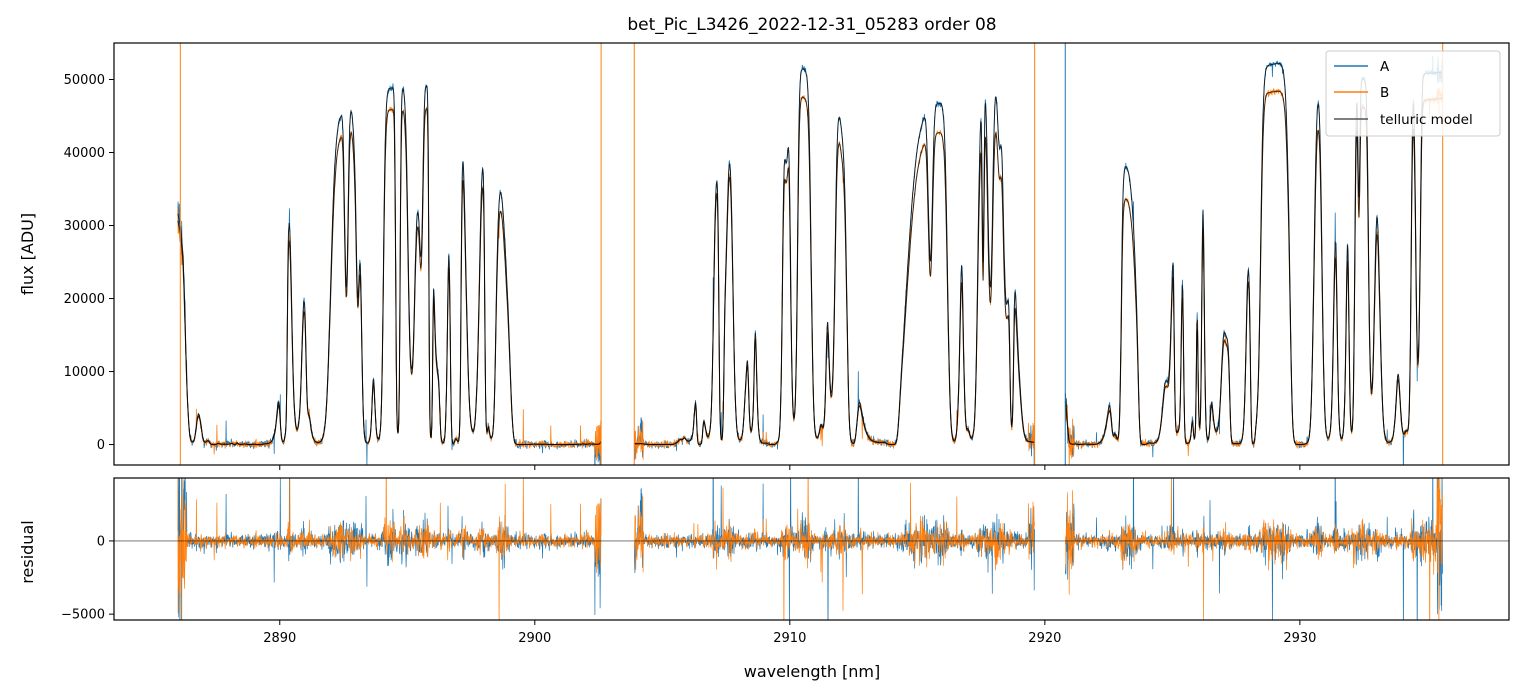  I want to click on series-b-line, so click(389, 283).